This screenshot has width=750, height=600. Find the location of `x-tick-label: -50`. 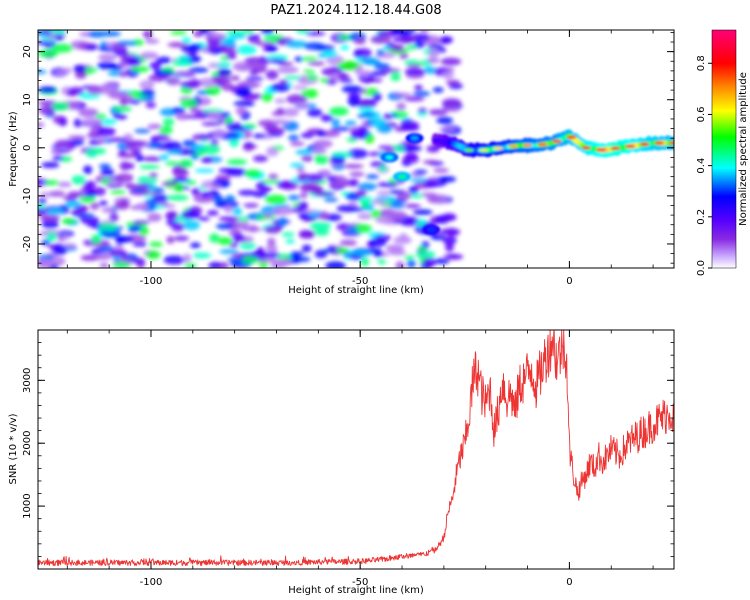

x-tick-label: -50 is located at coordinates (360, 582).